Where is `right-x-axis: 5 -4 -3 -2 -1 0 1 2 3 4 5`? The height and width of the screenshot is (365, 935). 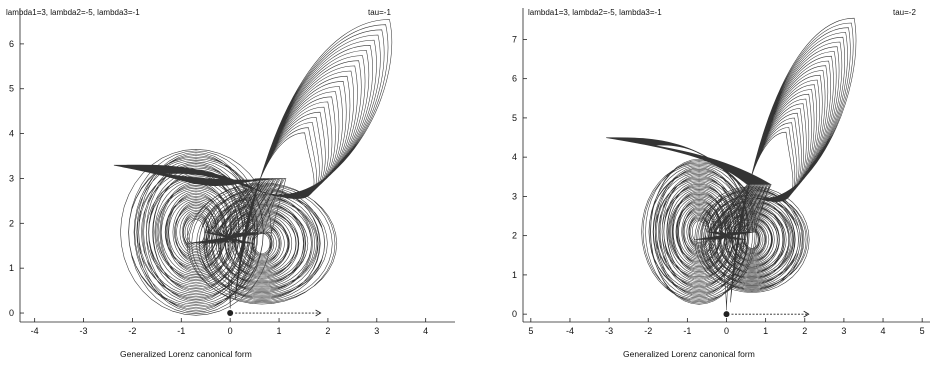
right-x-axis: 5 -4 -3 -2 -1 0 1 2 3 4 5 is located at coordinates (726, 327).